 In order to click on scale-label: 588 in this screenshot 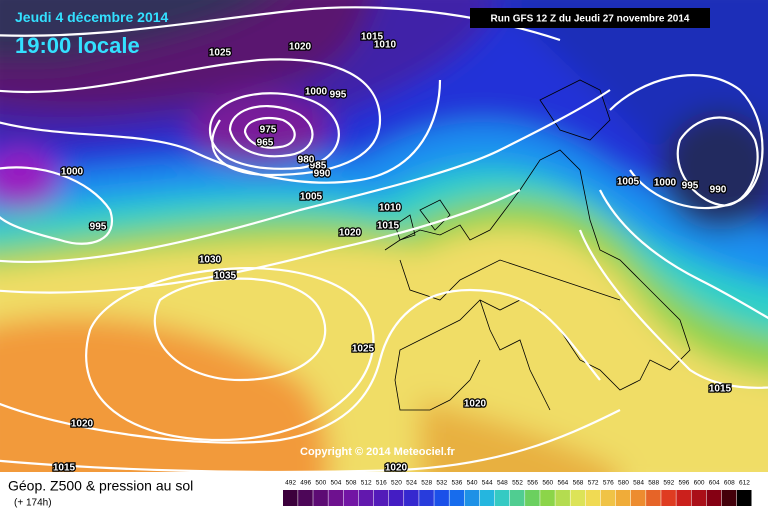, I will do `click(653, 483)`.